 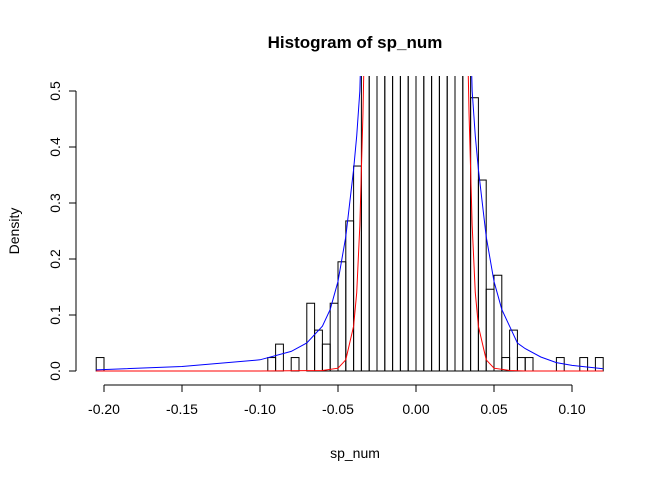 I want to click on y-tick-label: 0.5, so click(x=55, y=91).